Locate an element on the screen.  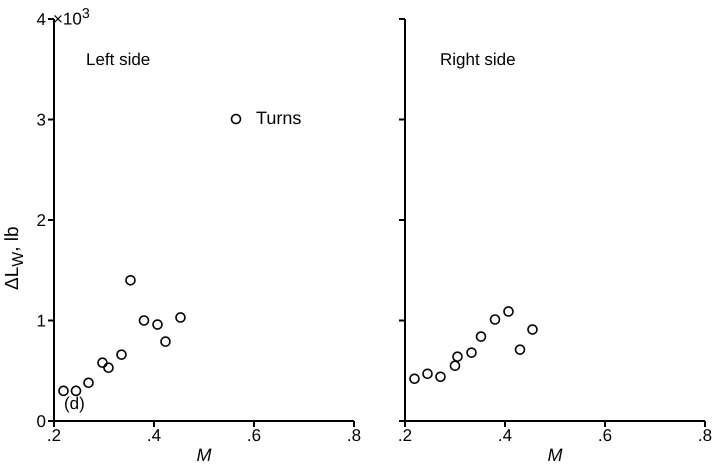
y-tick-label: 1 is located at coordinates (41, 321).